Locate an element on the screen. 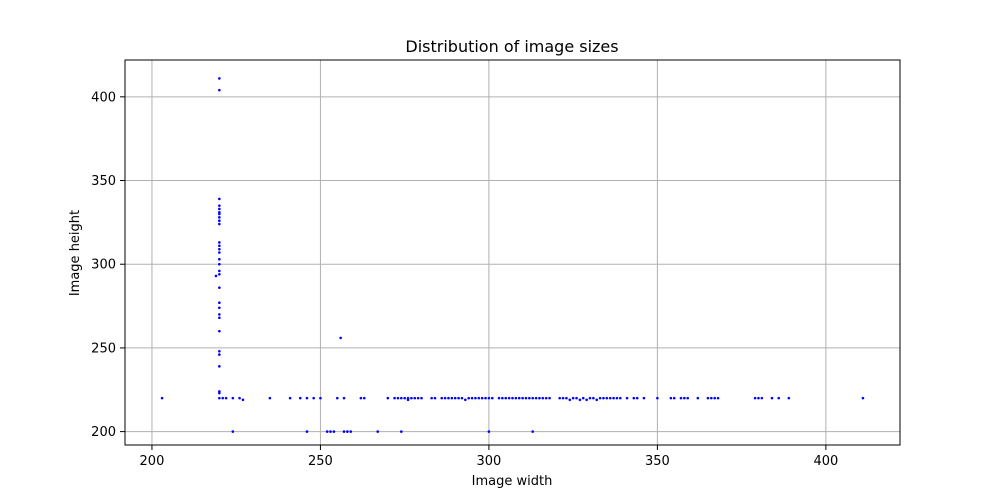  y-tick-label: 250 is located at coordinates (103, 348).